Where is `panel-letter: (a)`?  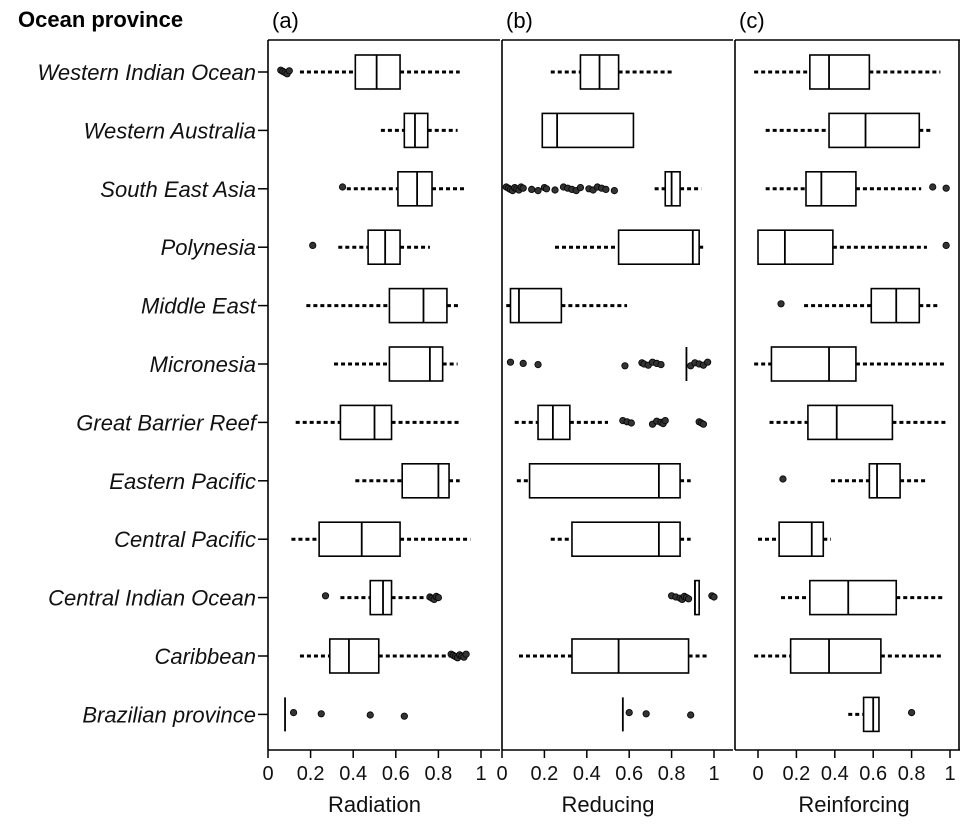 panel-letter: (a) is located at coordinates (285, 20).